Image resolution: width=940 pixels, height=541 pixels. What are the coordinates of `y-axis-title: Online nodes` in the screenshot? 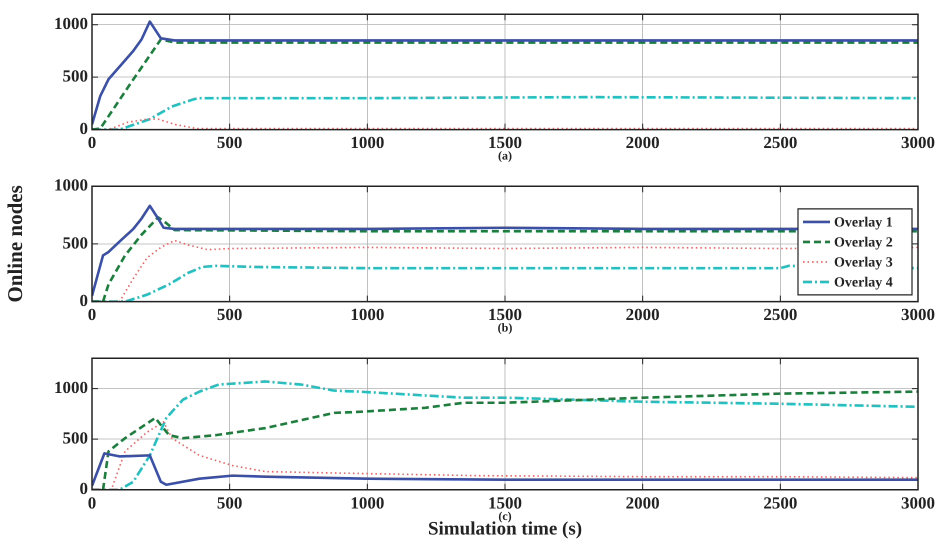 It's located at (15, 244).